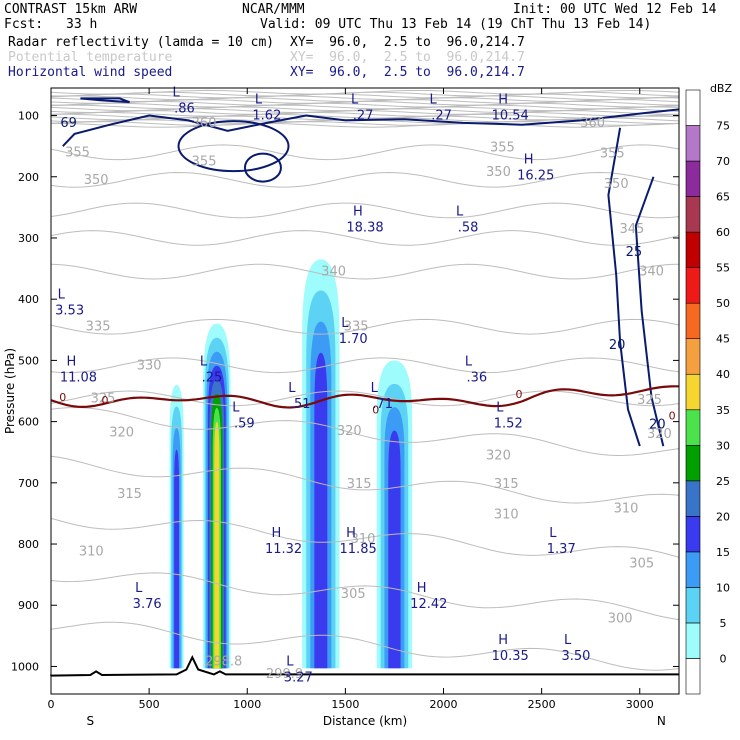 Image resolution: width=740 pixels, height=740 pixels. Describe the element at coordinates (709, 388) in the screenshot. I see `colorbar: 0 5 10 15 20 25 30 35 40 45 50 55 60 65 70 75 dBZ` at that location.